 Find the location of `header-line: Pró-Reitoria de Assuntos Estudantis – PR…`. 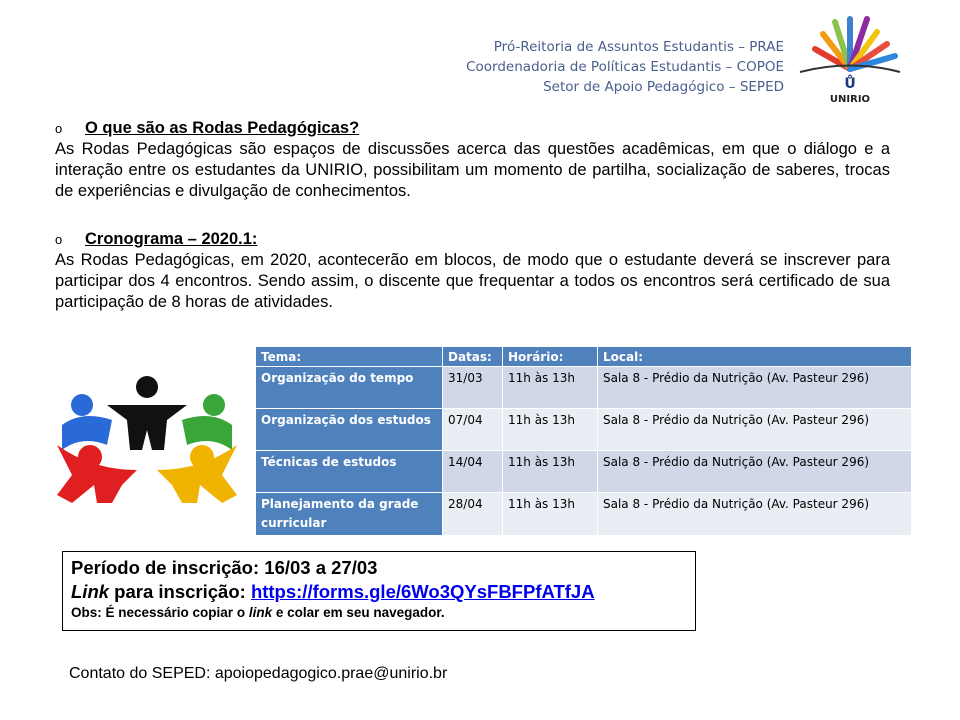

header-line: Pró-Reitoria de Assuntos Estudantis – PR… is located at coordinates (638, 47).